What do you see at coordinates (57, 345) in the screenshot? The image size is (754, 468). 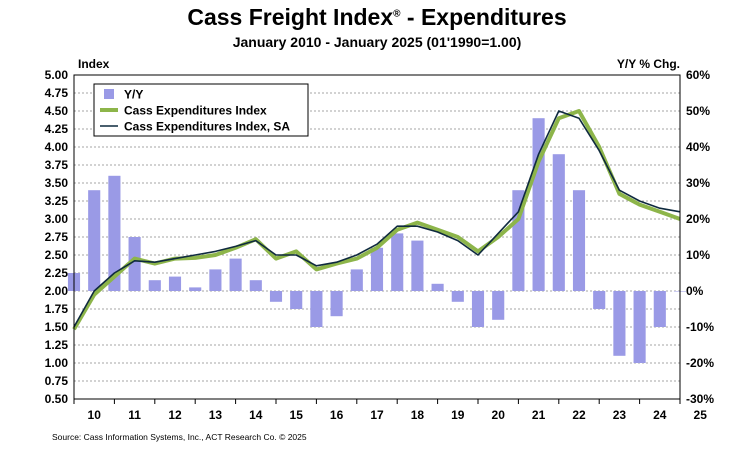 I see `left-tick-label: 1.25` at bounding box center [57, 345].